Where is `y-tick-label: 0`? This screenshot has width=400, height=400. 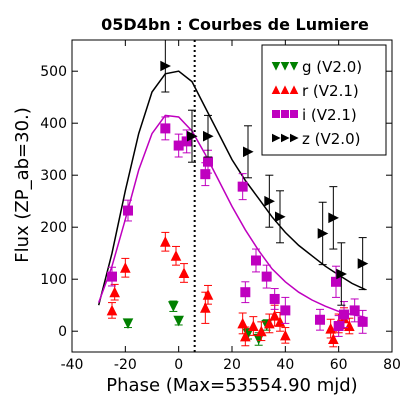 y-tick-label: 0 is located at coordinates (62, 332).